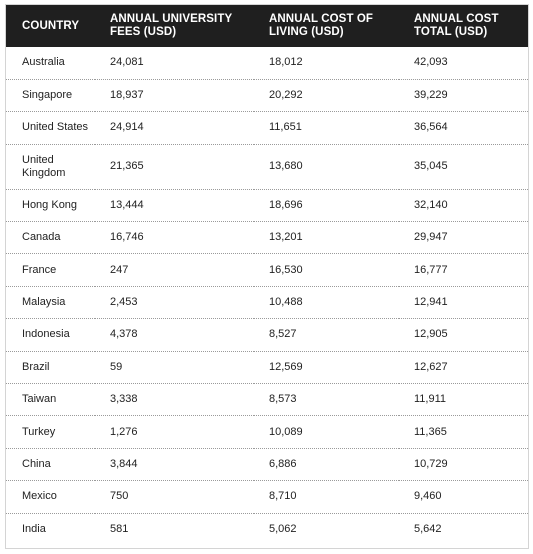 This screenshot has width=533, height=554. I want to click on cell-cost-total: 11,365, so click(430, 431).